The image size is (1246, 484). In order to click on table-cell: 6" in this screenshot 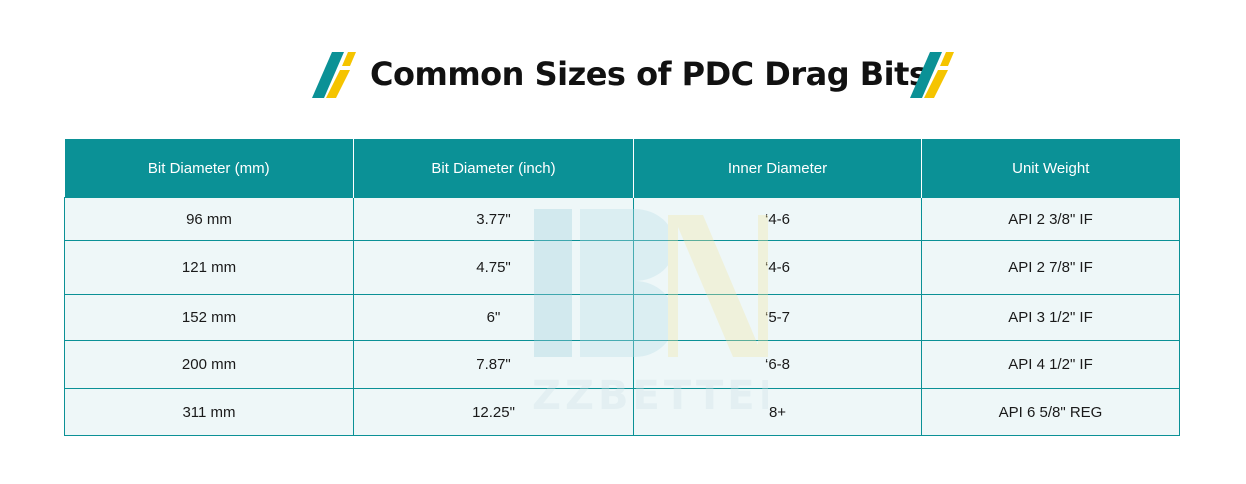, I will do `click(493, 317)`.